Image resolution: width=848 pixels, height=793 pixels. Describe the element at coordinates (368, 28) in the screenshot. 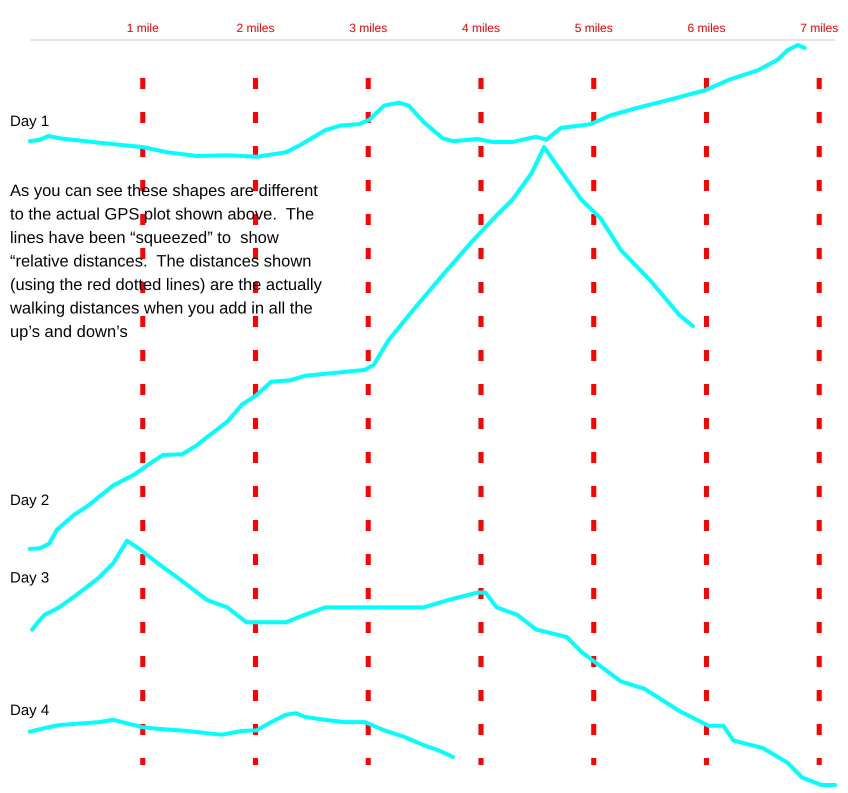

I see `x-tick-label: 3 miles` at that location.